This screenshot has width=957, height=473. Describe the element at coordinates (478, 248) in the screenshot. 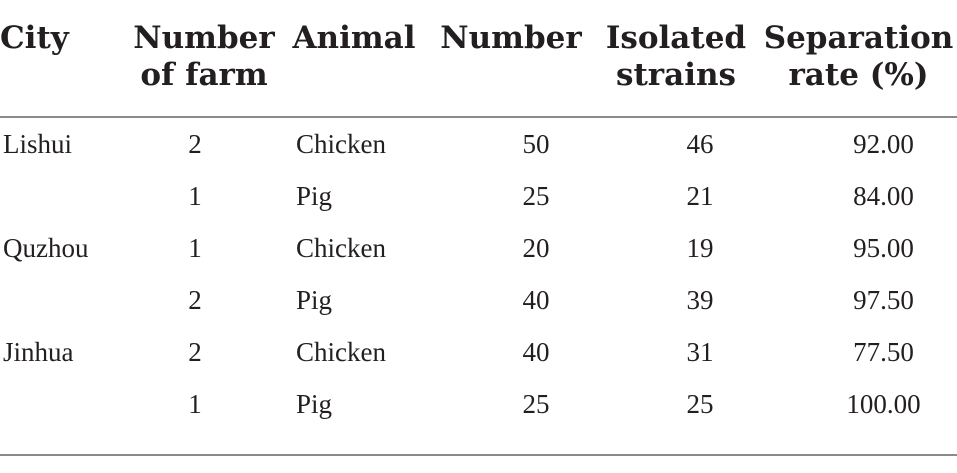

I see `table-row: Quzhou 1 Chicken 20 19 95.00` at that location.